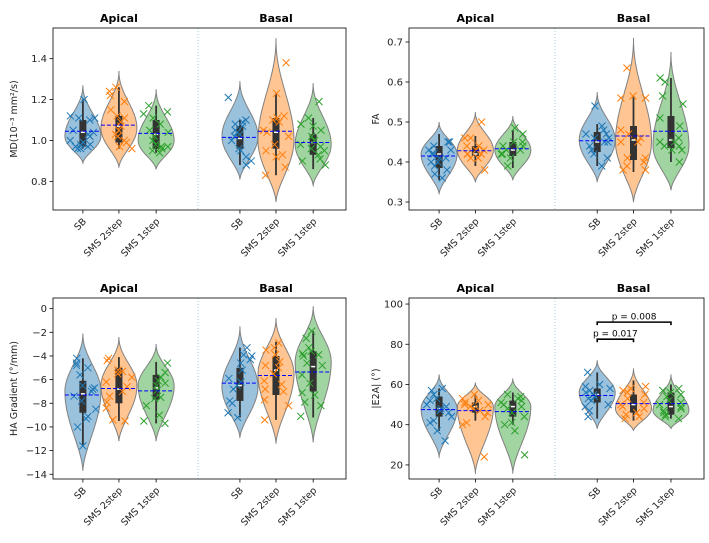 This screenshot has width=709, height=543. Describe the element at coordinates (475, 428) in the screenshot. I see `violin-sms-2step` at that location.